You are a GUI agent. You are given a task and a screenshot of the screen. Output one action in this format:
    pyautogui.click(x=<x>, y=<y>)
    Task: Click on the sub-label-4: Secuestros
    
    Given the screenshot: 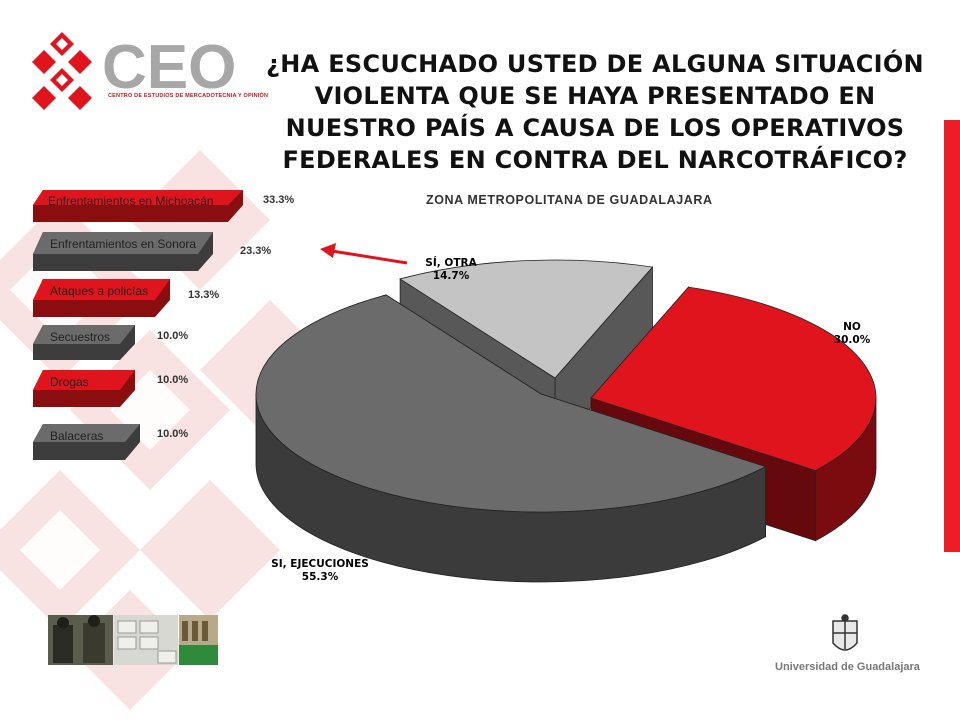 What is the action you would take?
    pyautogui.click(x=80, y=337)
    